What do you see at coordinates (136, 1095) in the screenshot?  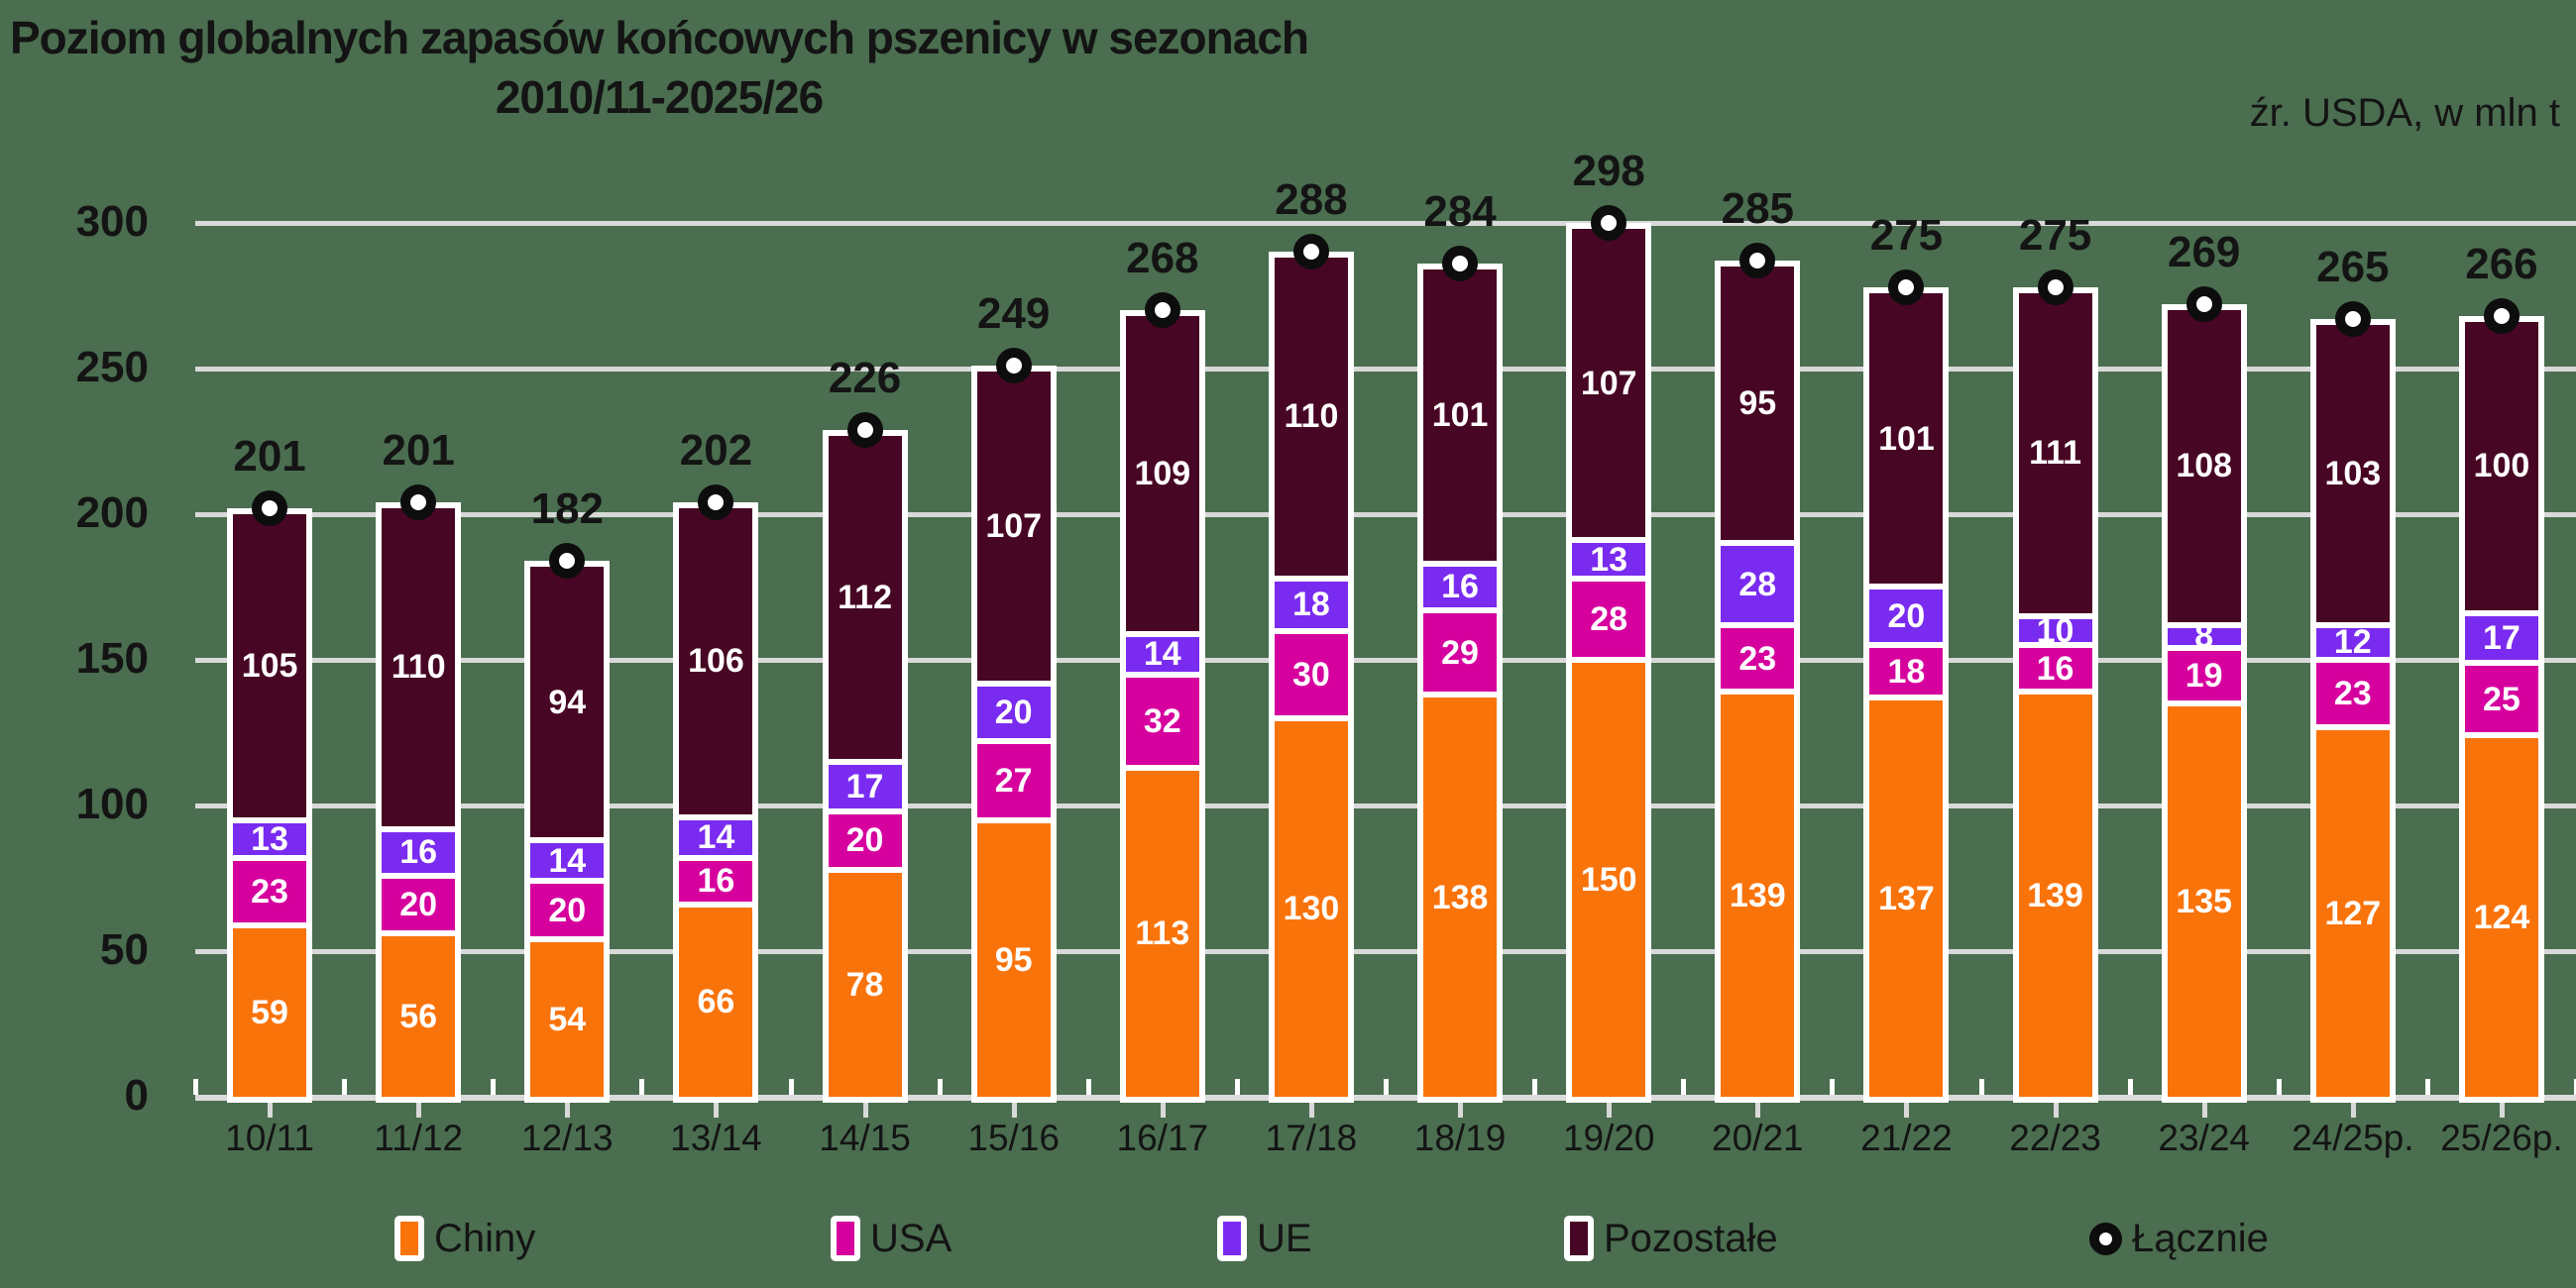 I see `y-axis-label: 0` at bounding box center [136, 1095].